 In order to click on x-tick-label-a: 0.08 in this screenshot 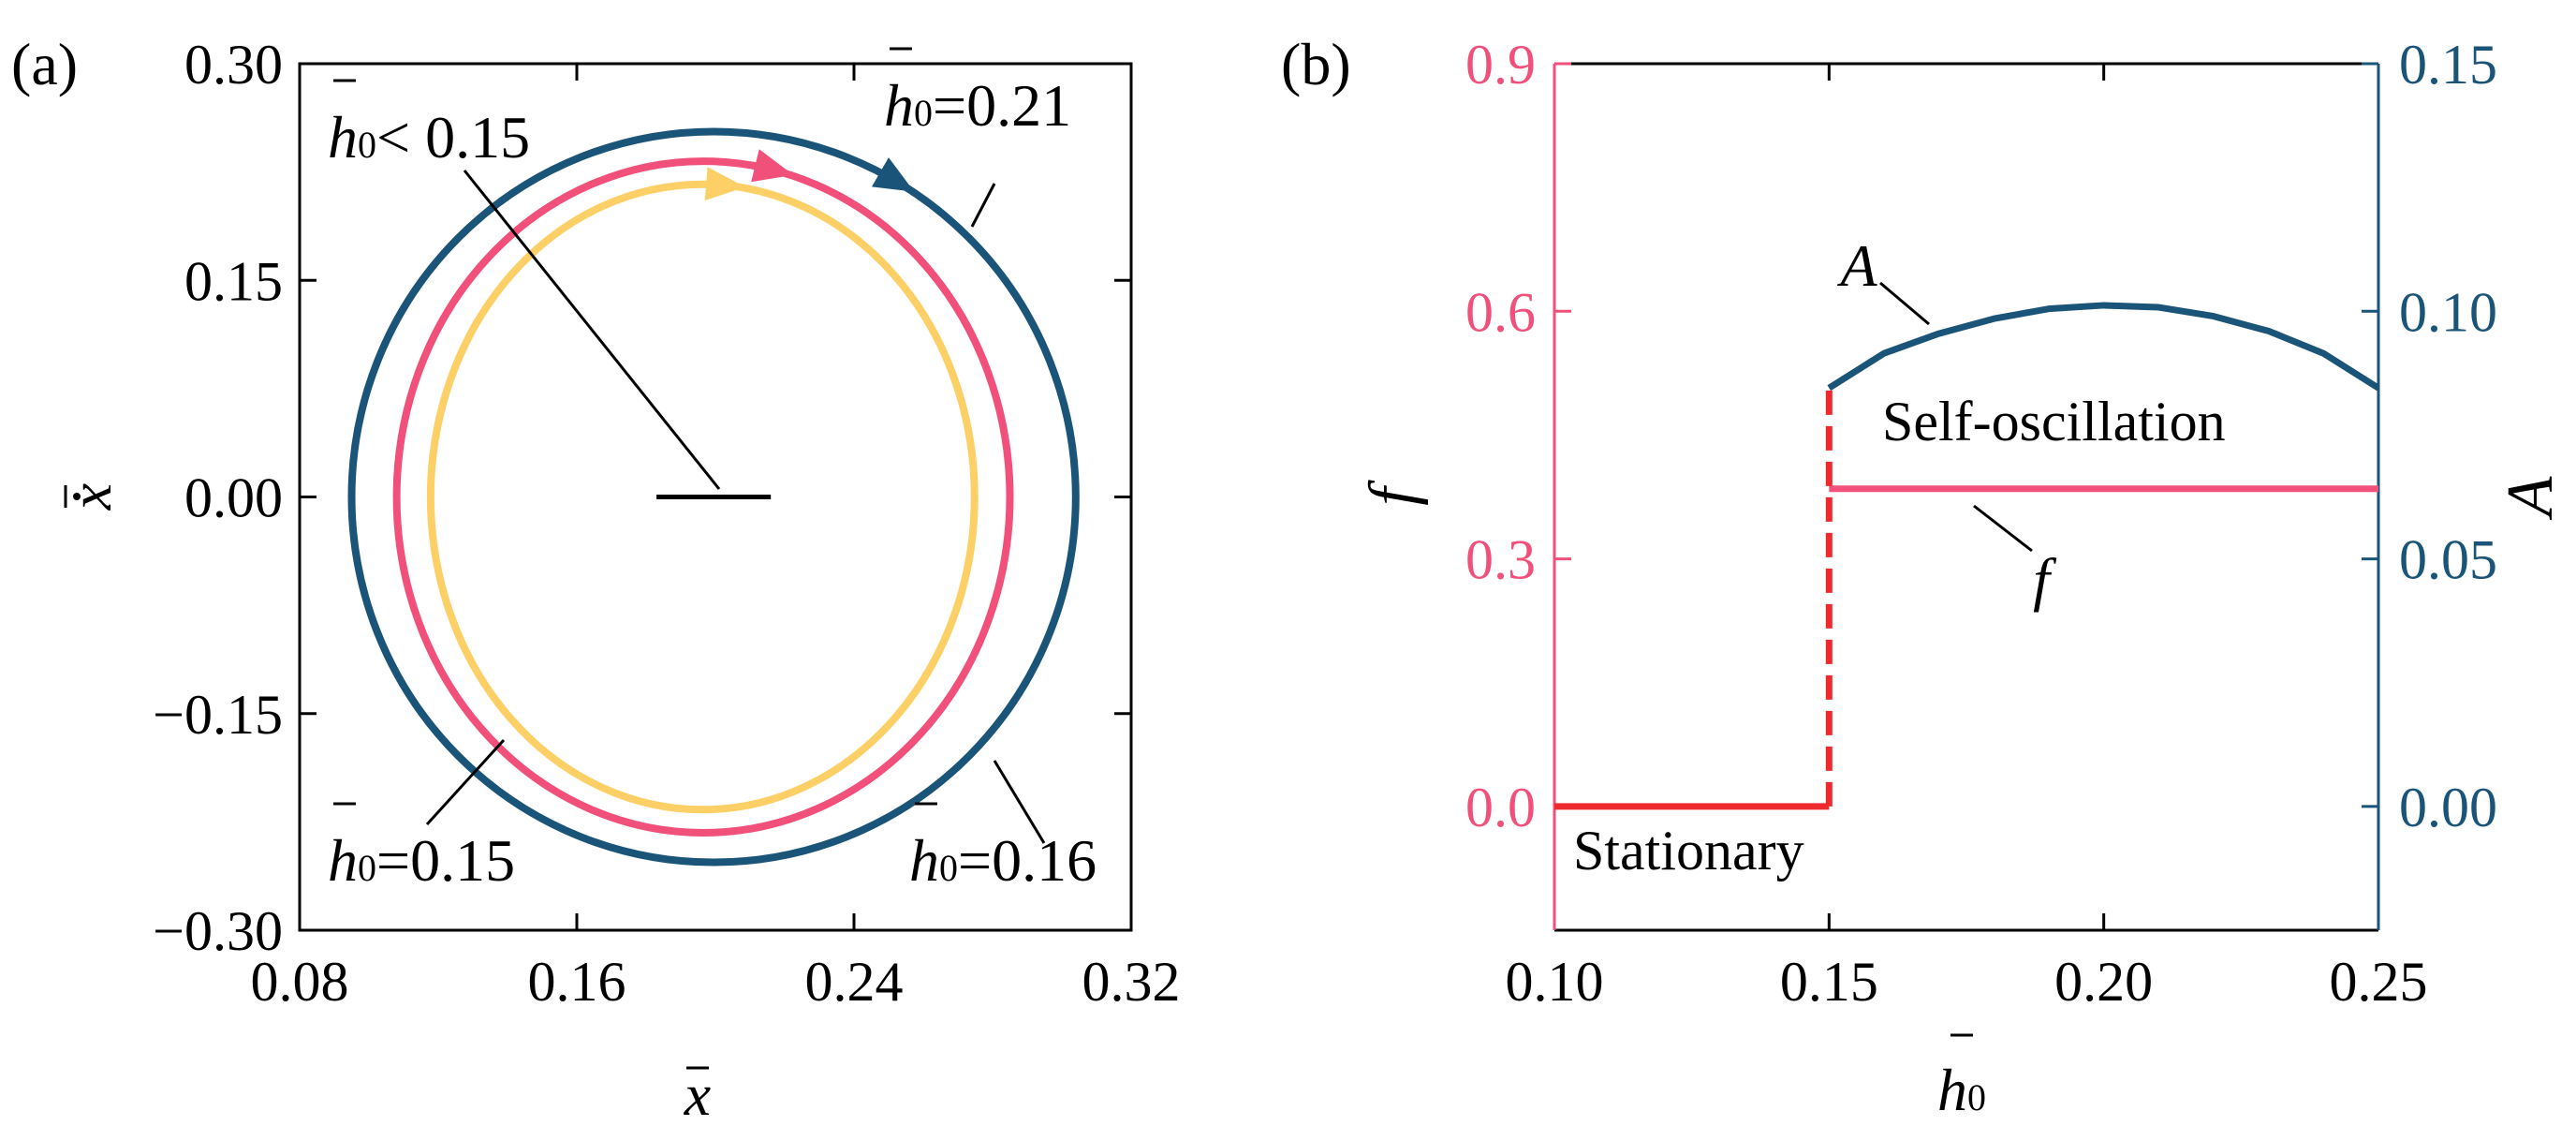, I will do `click(300, 982)`.